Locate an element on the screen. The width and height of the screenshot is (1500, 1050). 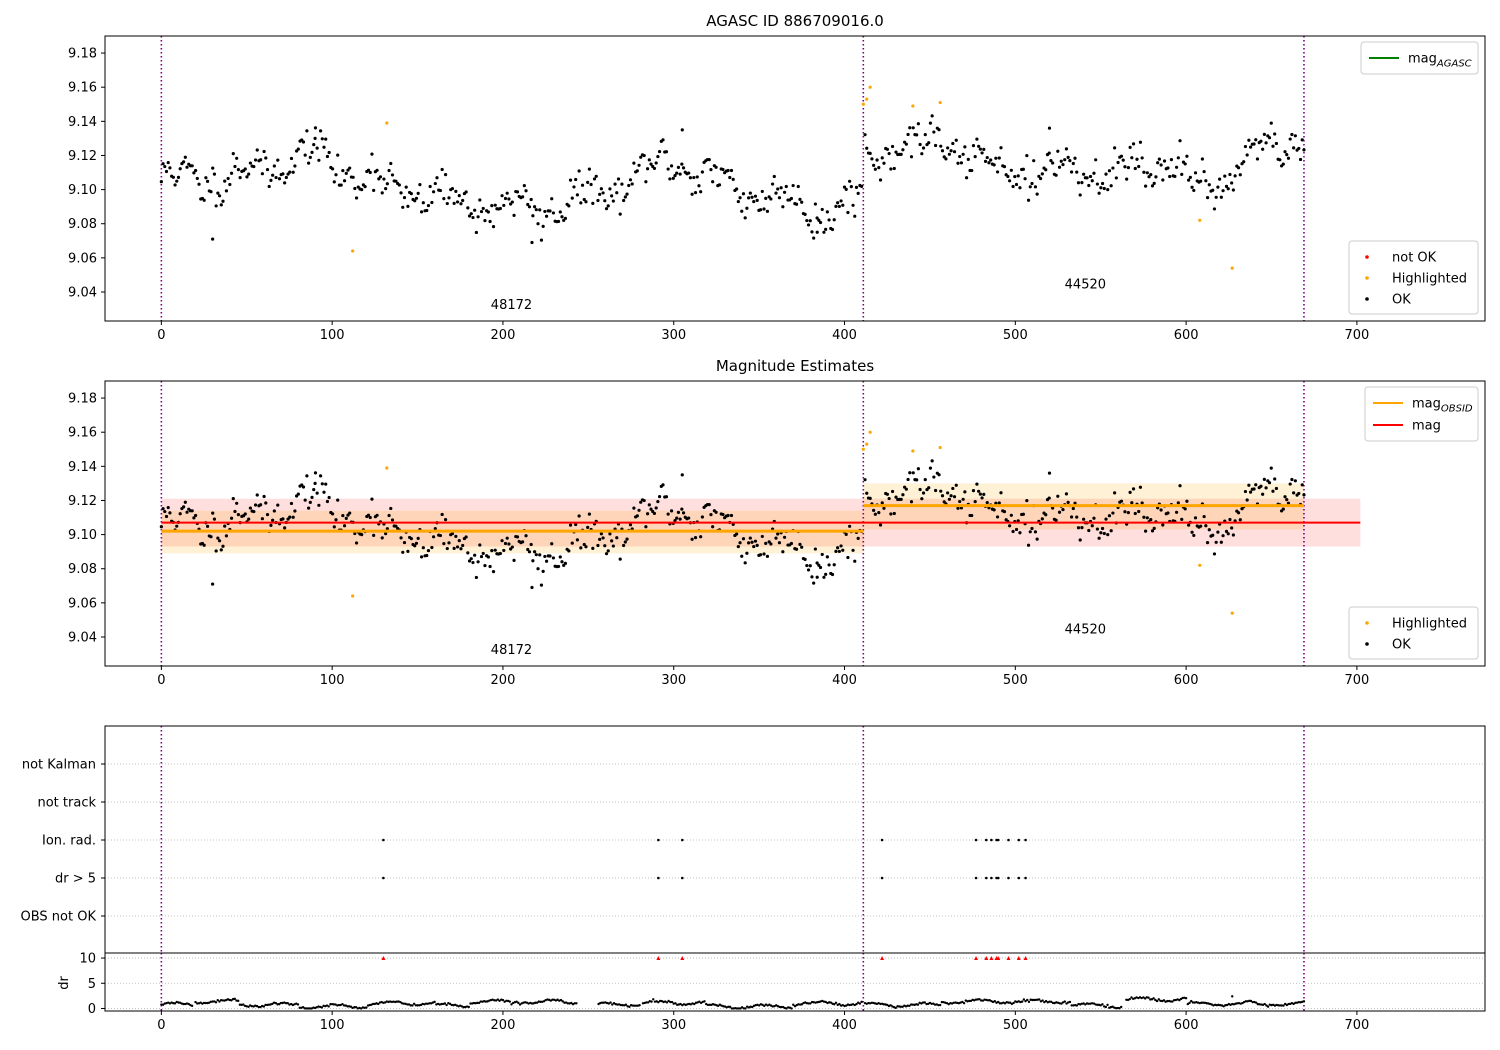
y-tick-label: 5 is located at coordinates (92, 984).